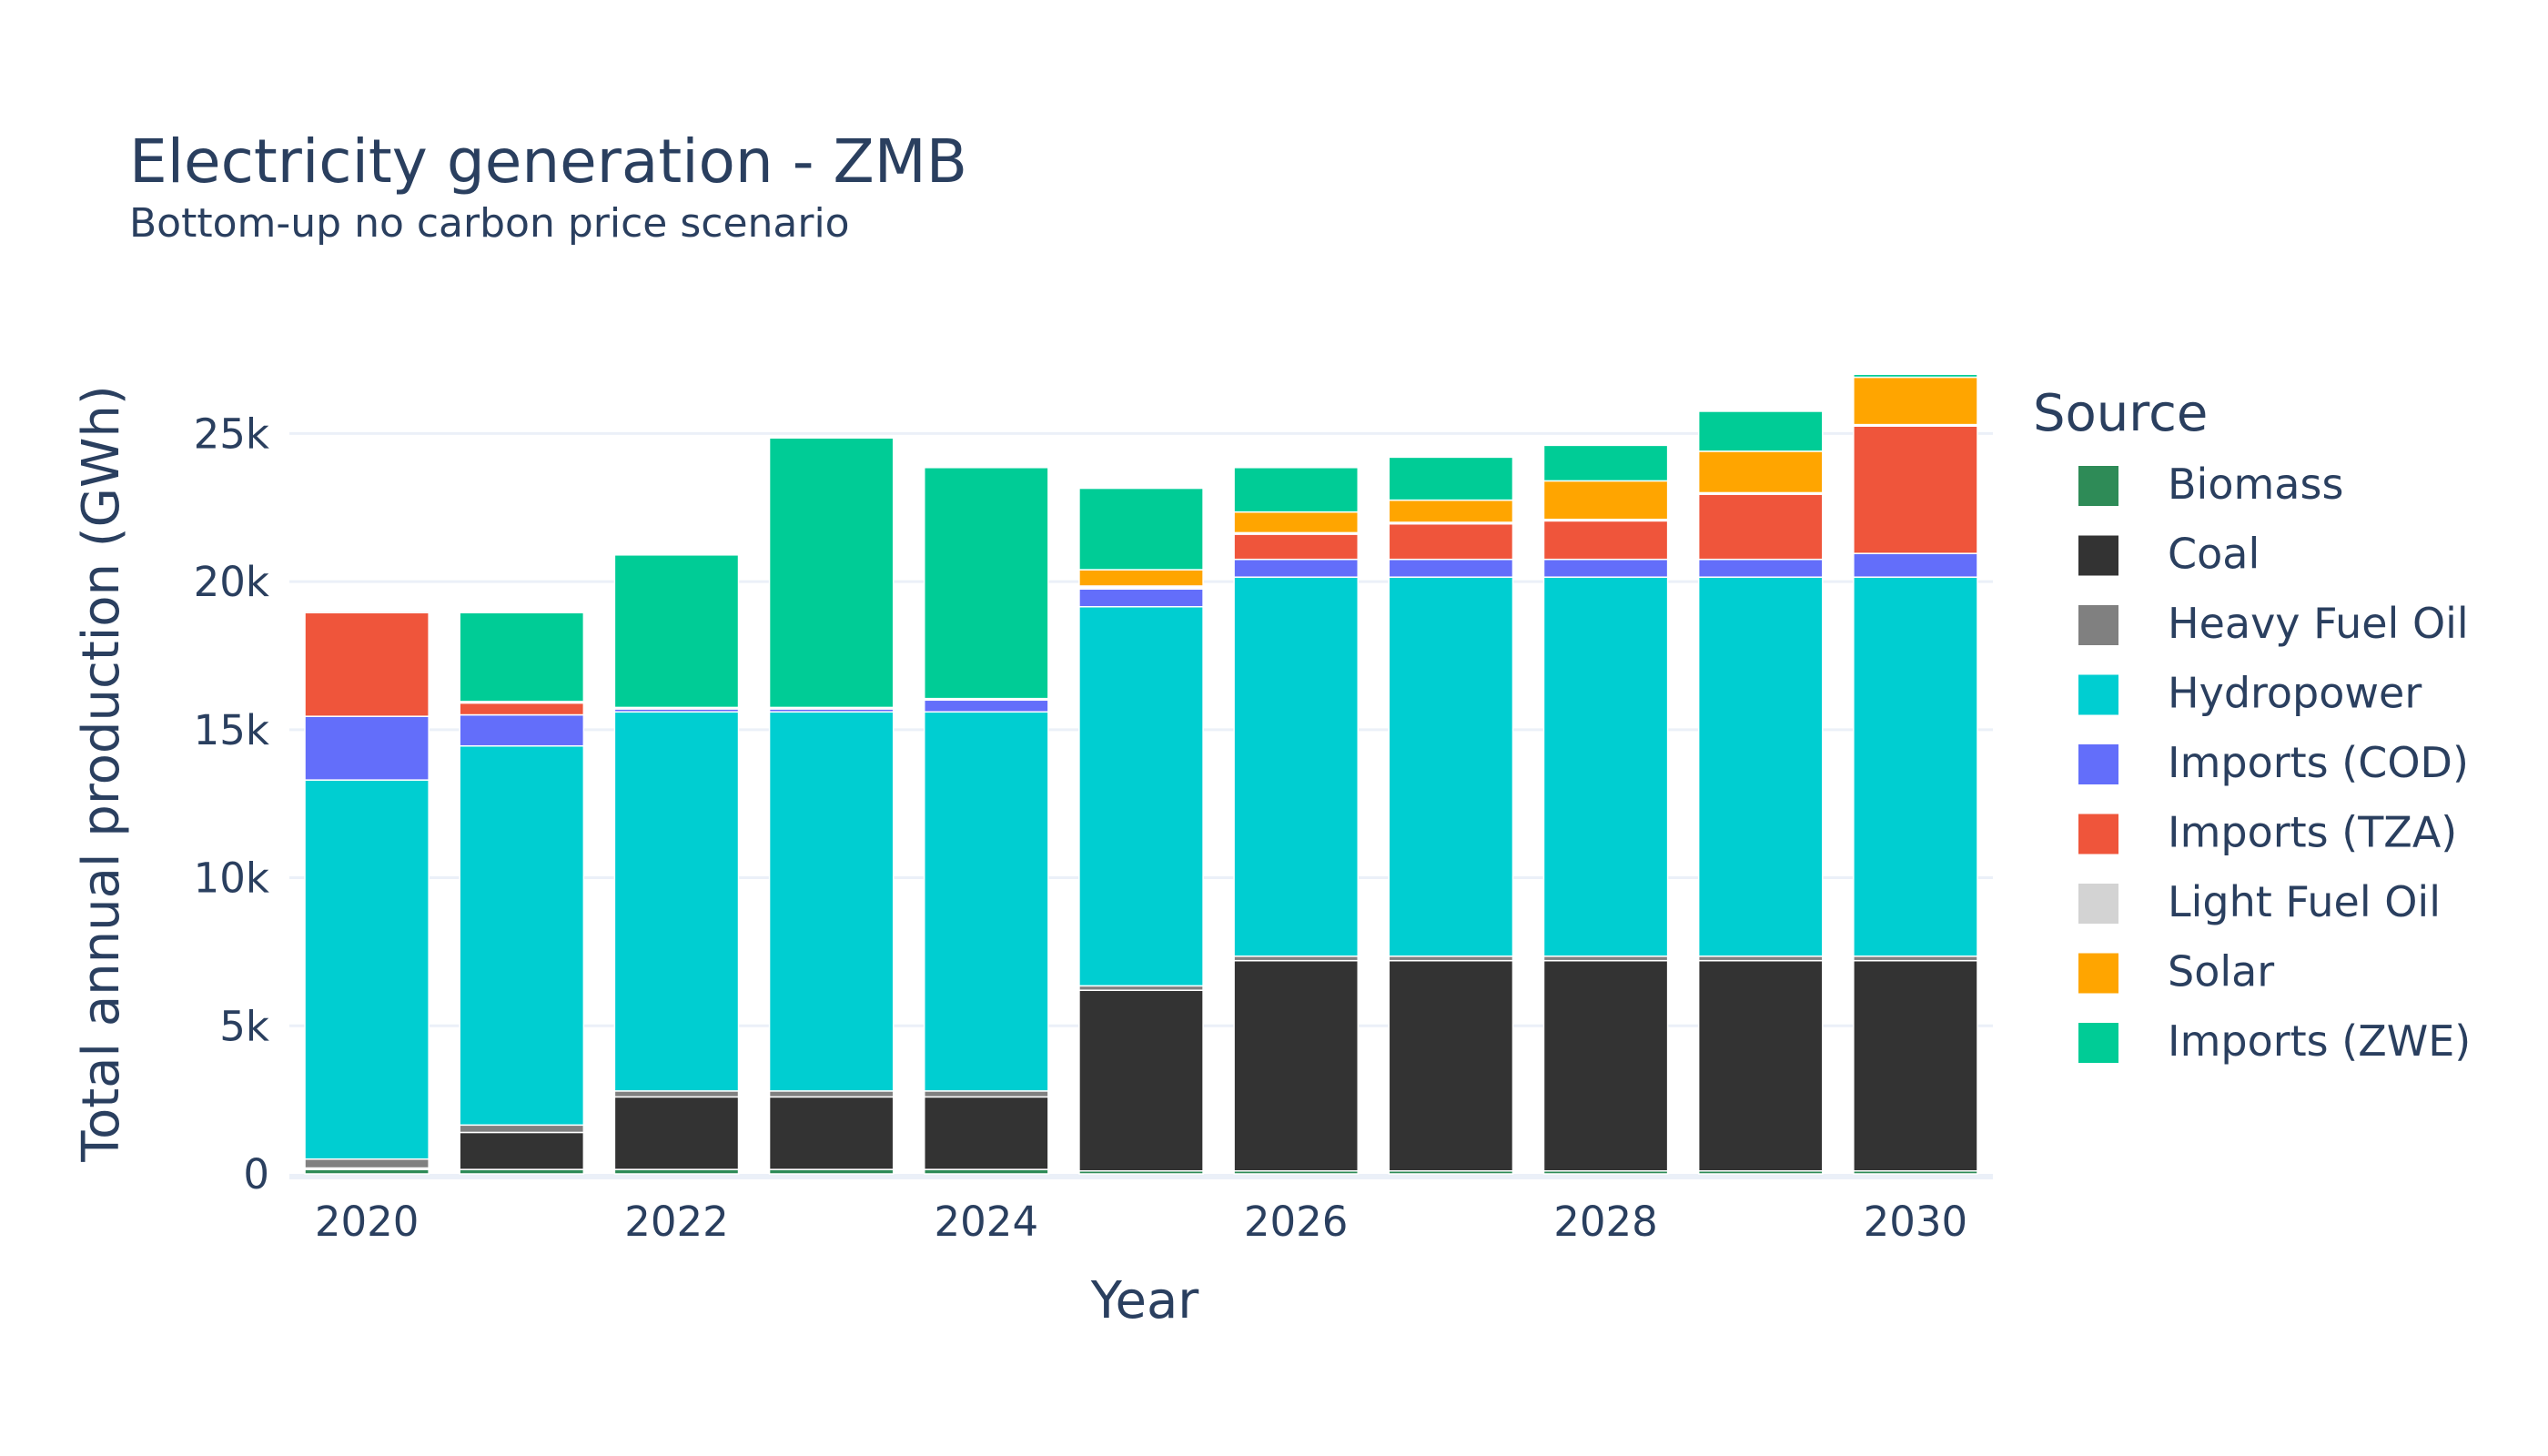  What do you see at coordinates (986, 1133) in the screenshot?
I see `bar-coal-2024` at bounding box center [986, 1133].